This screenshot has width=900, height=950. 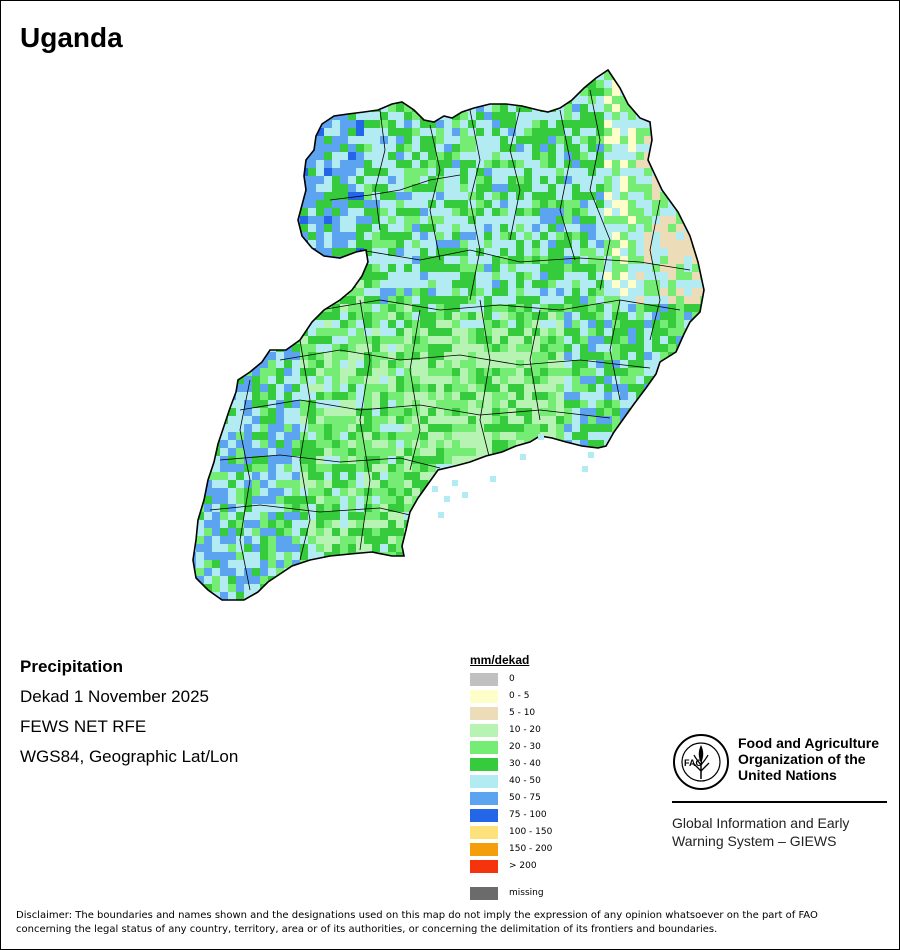 What do you see at coordinates (525, 764) in the screenshot?
I see `legend-label: 30 - 40` at bounding box center [525, 764].